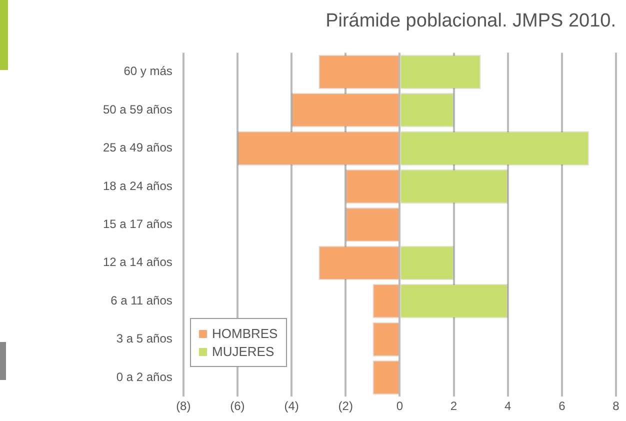 The height and width of the screenshot is (421, 626). I want to click on chart-title: Pirámide poblacional. JMPS 2010., so click(471, 21).